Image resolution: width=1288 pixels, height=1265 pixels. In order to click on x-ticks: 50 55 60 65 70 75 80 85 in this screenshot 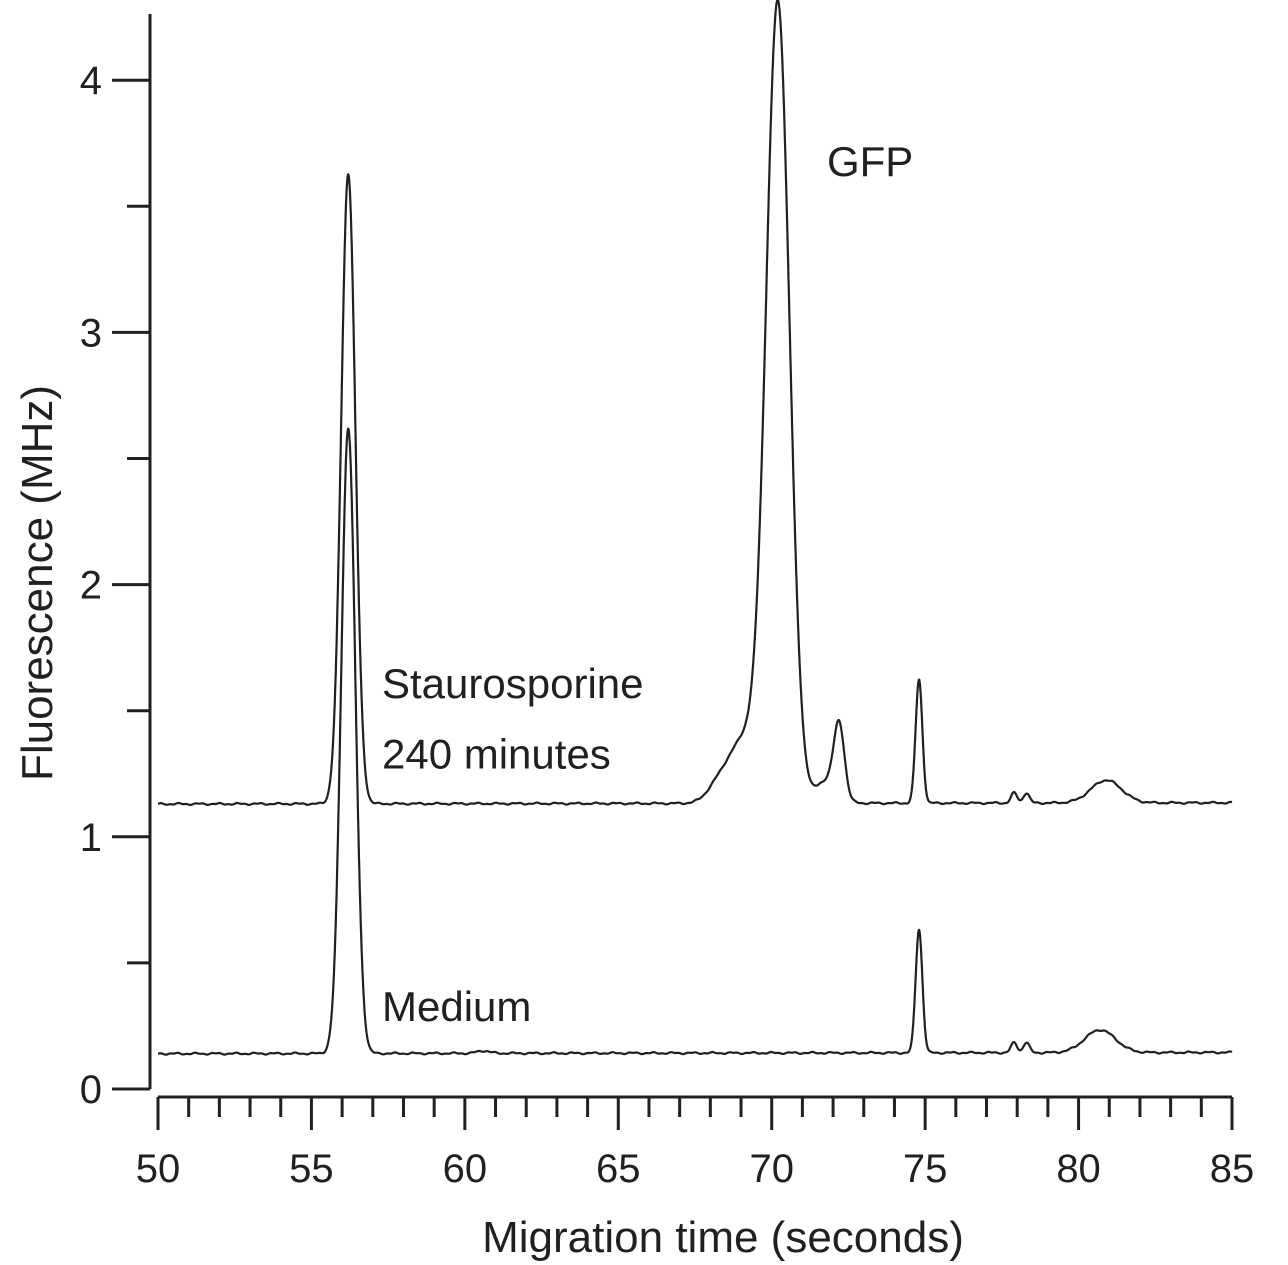, I will do `click(695, 1144)`.